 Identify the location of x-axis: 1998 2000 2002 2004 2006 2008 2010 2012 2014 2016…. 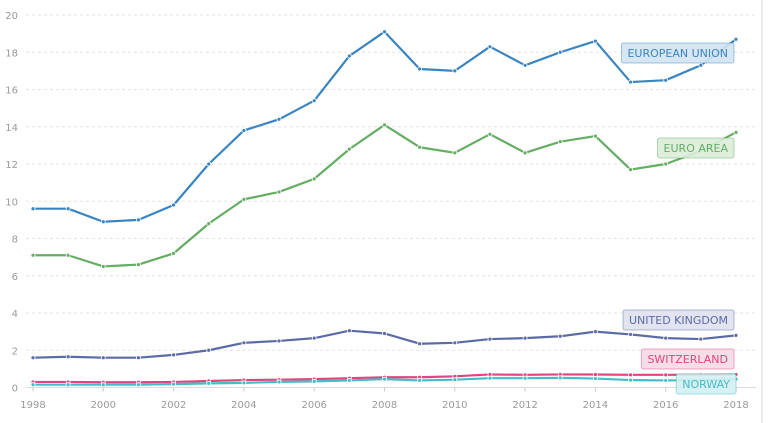
(384, 399).